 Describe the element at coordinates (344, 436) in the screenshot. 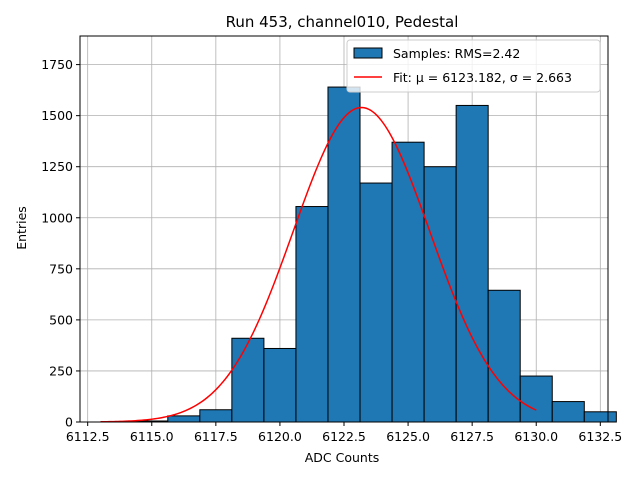

I see `x-tick-label: 6122.5` at that location.